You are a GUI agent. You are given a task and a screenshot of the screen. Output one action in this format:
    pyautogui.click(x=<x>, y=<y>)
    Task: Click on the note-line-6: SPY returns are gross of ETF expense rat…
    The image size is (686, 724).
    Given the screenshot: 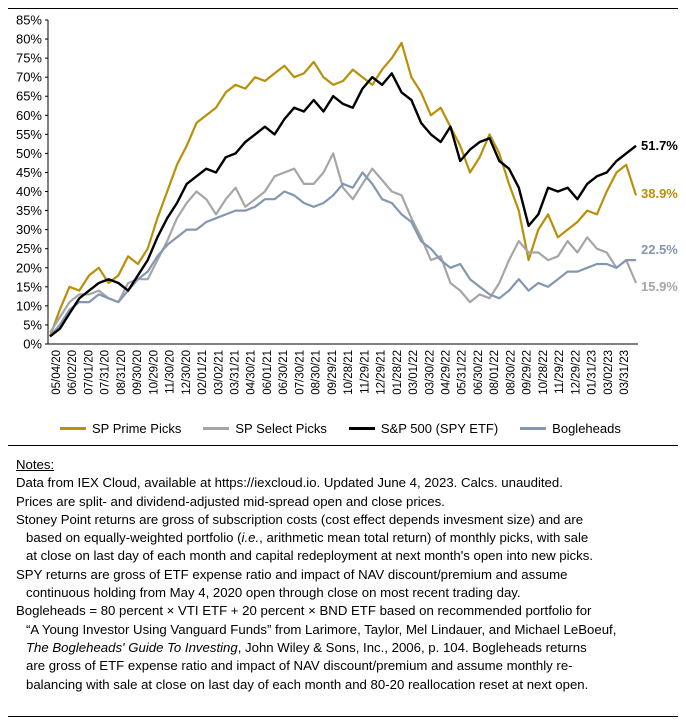 What is the action you would take?
    pyautogui.click(x=292, y=574)
    